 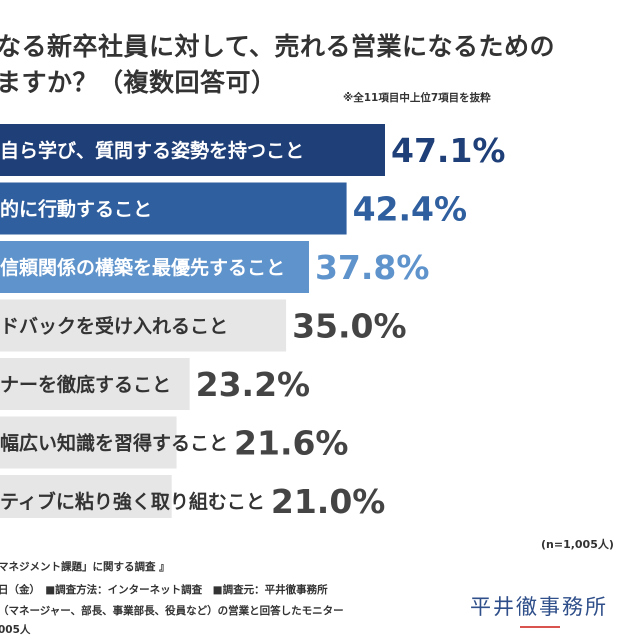 What do you see at coordinates (540, 627) in the screenshot?
I see `logo-underline` at bounding box center [540, 627].